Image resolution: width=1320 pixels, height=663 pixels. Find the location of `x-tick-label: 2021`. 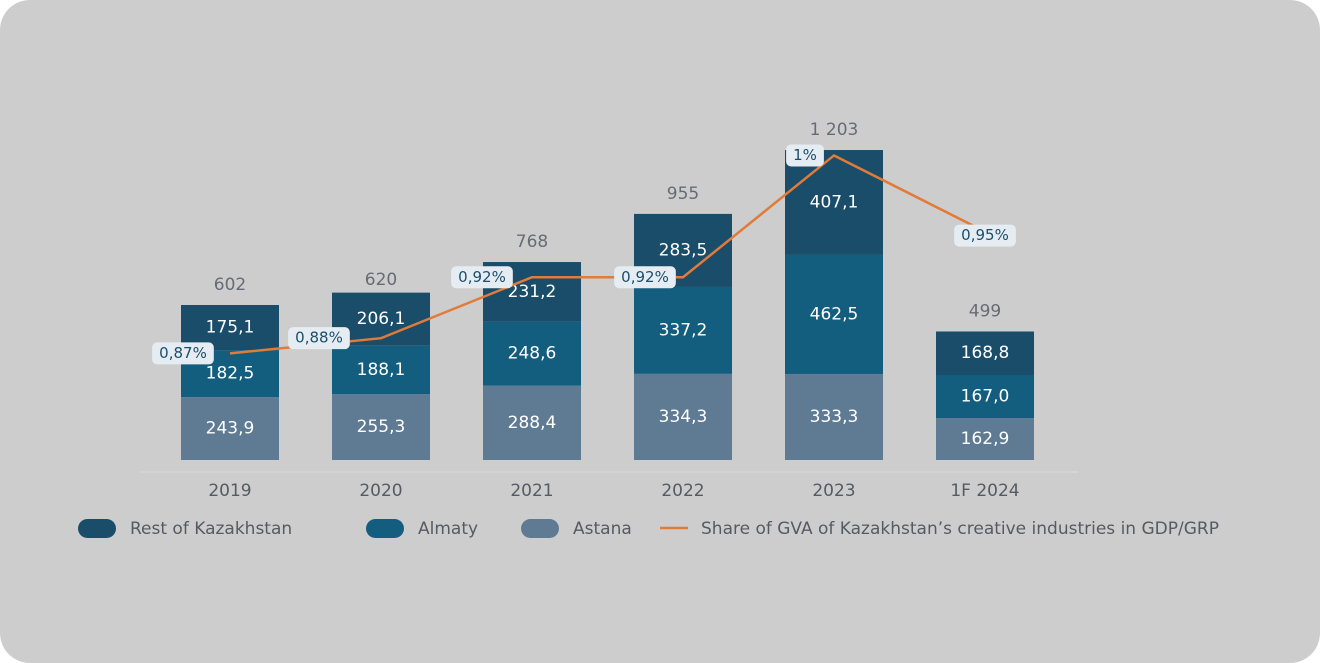

x-tick-label: 2021 is located at coordinates (531, 491).